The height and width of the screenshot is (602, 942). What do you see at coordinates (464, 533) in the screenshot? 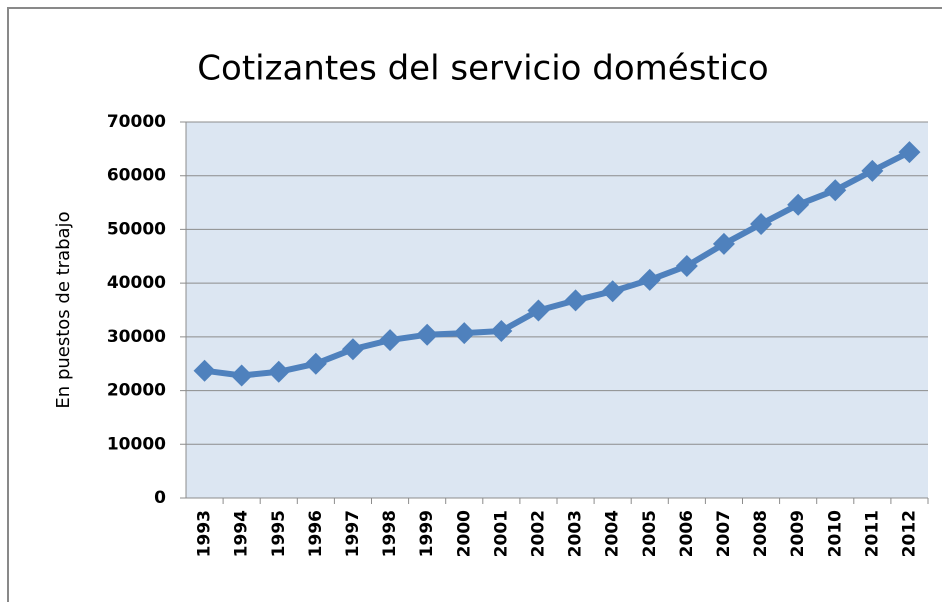
I see `x-tick-label: 2000` at bounding box center [464, 533].